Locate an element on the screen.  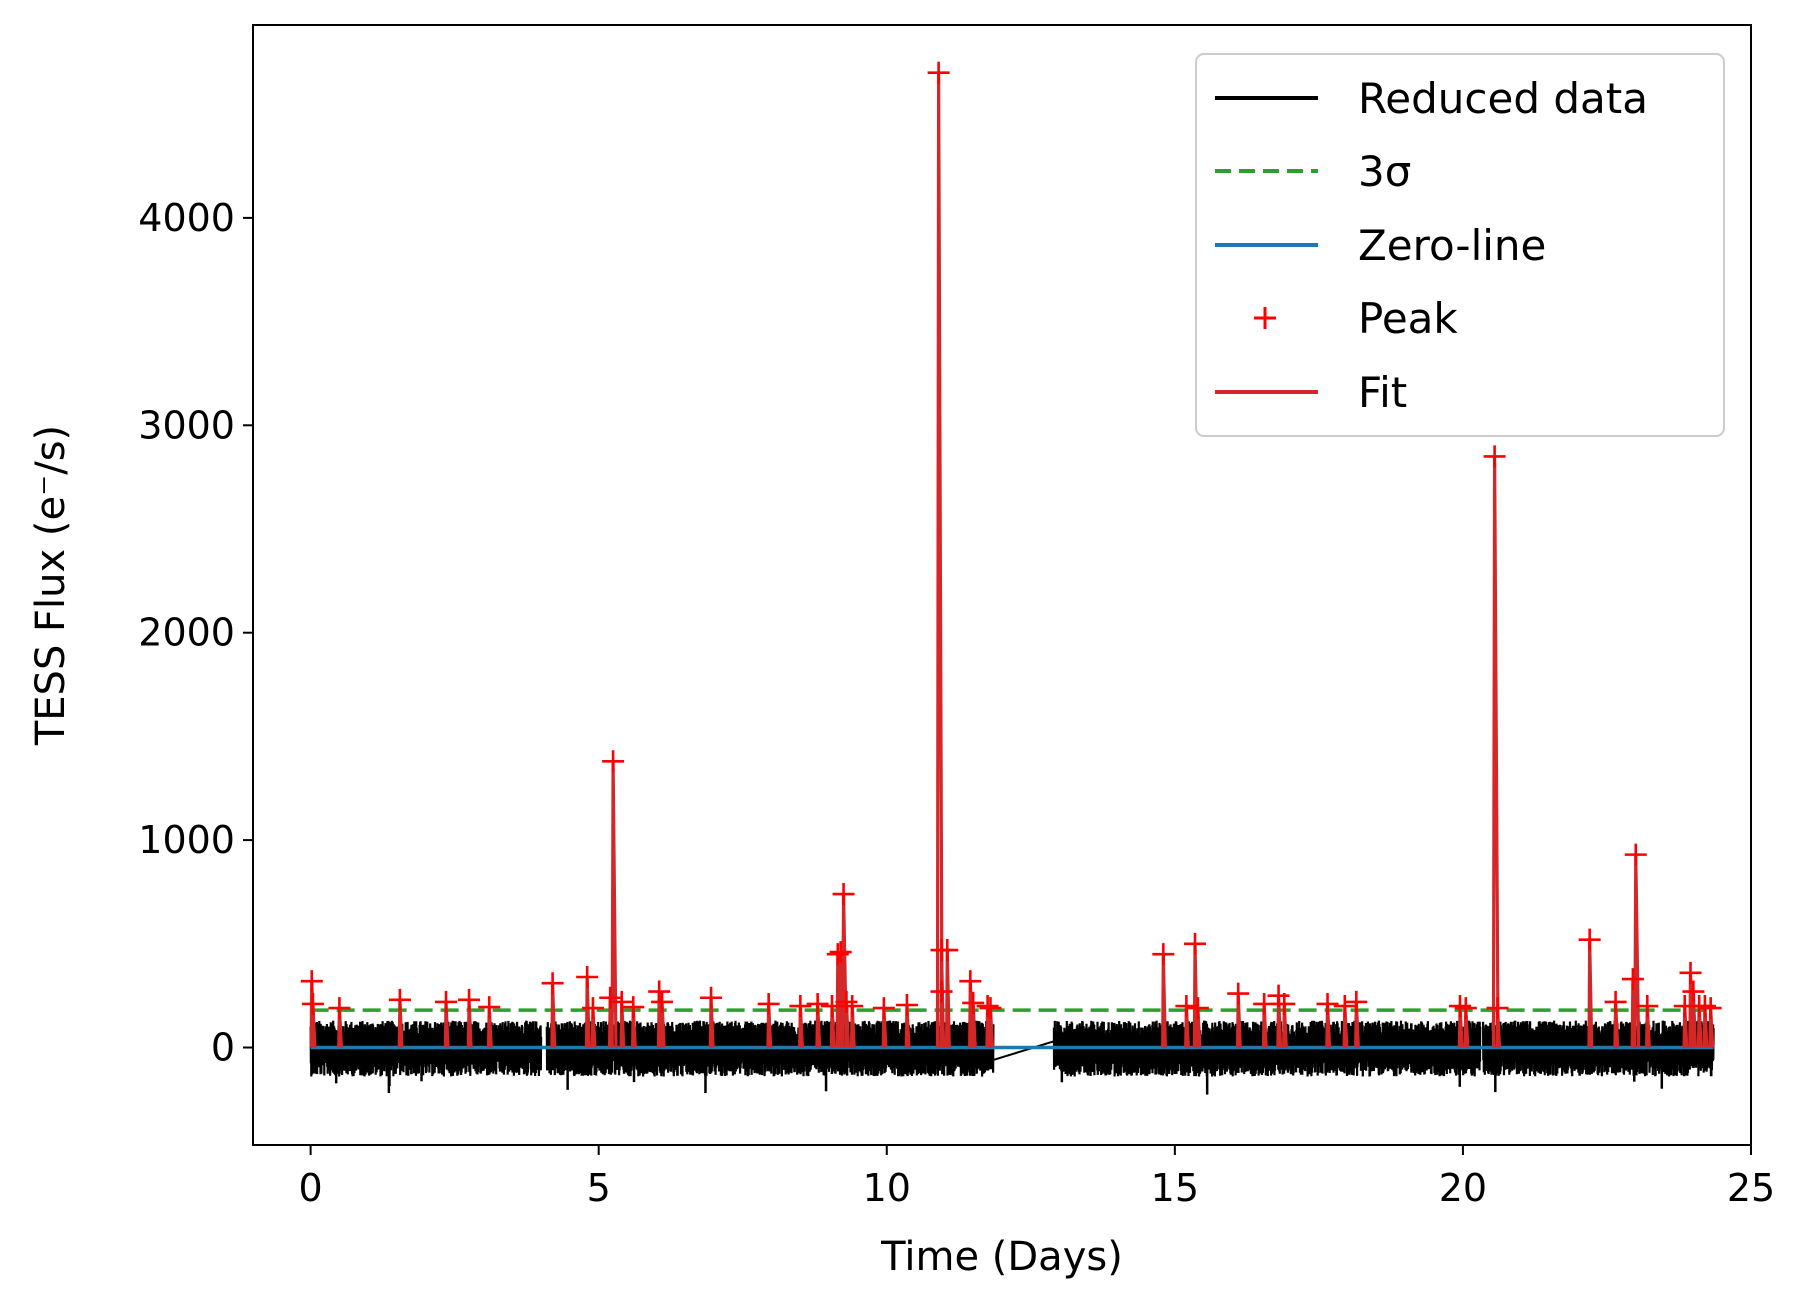
legend-label-peak: Peak is located at coordinates (1408, 318).